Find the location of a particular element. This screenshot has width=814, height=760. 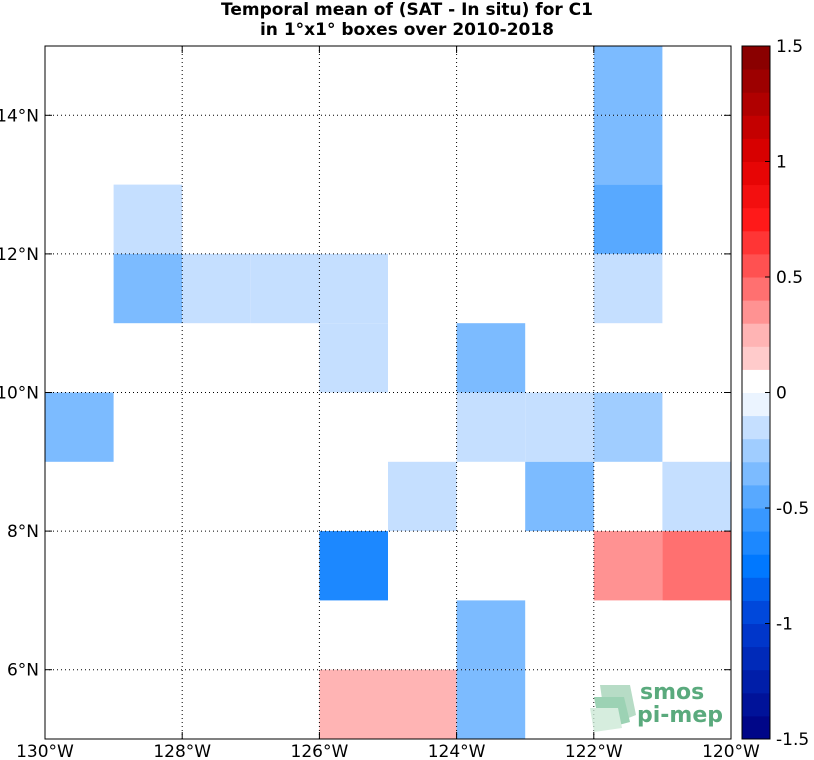

x-tick-label: 126°W is located at coordinates (320, 751).